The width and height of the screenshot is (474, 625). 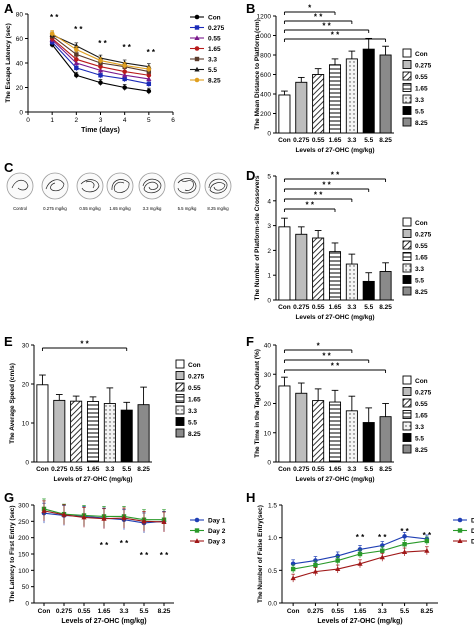 I want to click on panel-letter-c: C, so click(x=9, y=167).